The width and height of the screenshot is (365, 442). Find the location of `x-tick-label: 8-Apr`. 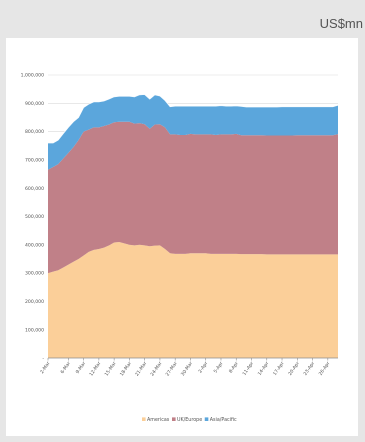

x-tick-label: 8-Apr is located at coordinates (234, 368).